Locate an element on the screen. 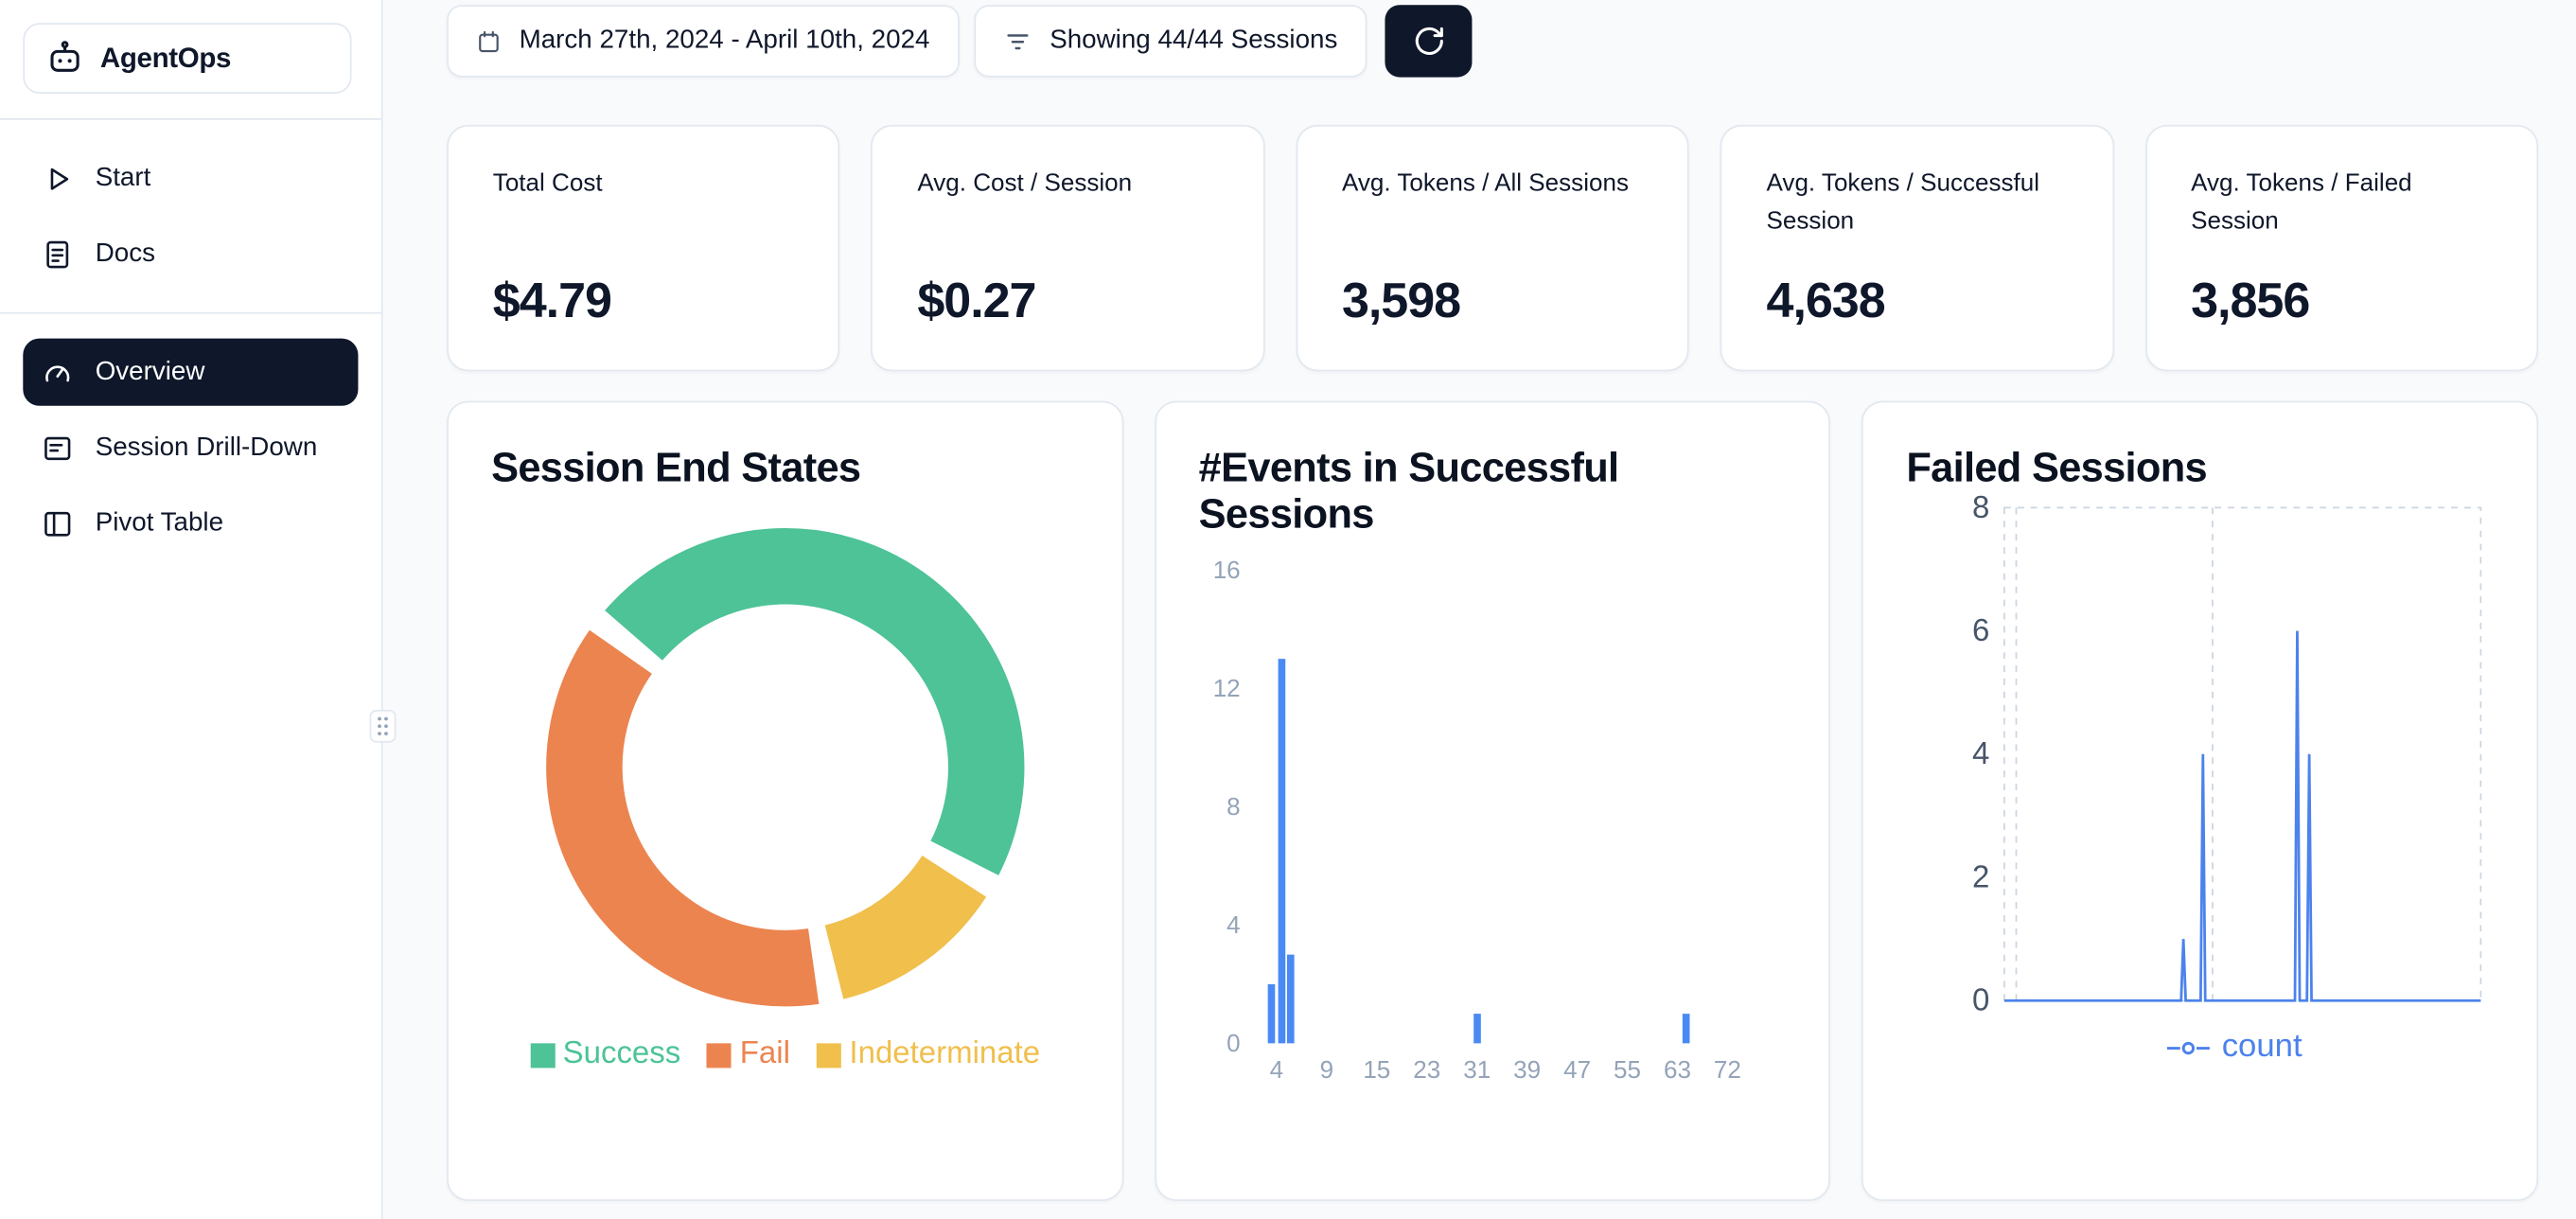 Image resolution: width=2576 pixels, height=1219 pixels. line-chart: 0 2 4 6 8 is located at coordinates (2224, 757).